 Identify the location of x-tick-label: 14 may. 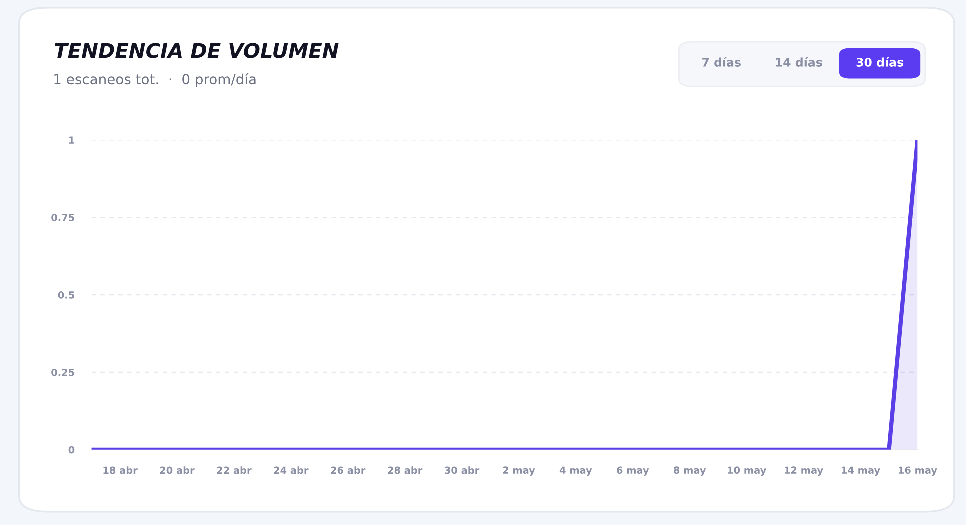
(861, 471).